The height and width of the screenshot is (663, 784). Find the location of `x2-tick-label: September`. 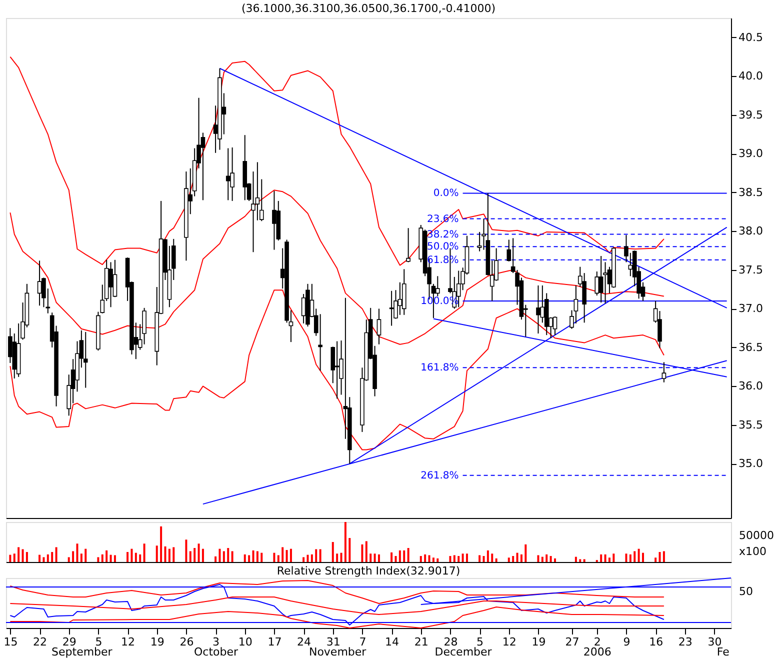

x2-tick-label: September is located at coordinates (82, 652).